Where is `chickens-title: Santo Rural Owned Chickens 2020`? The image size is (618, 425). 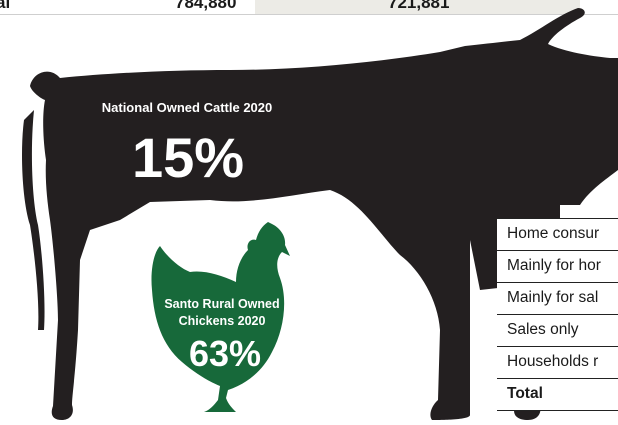
chickens-title: Santo Rural Owned Chickens 2020 is located at coordinates (222, 312).